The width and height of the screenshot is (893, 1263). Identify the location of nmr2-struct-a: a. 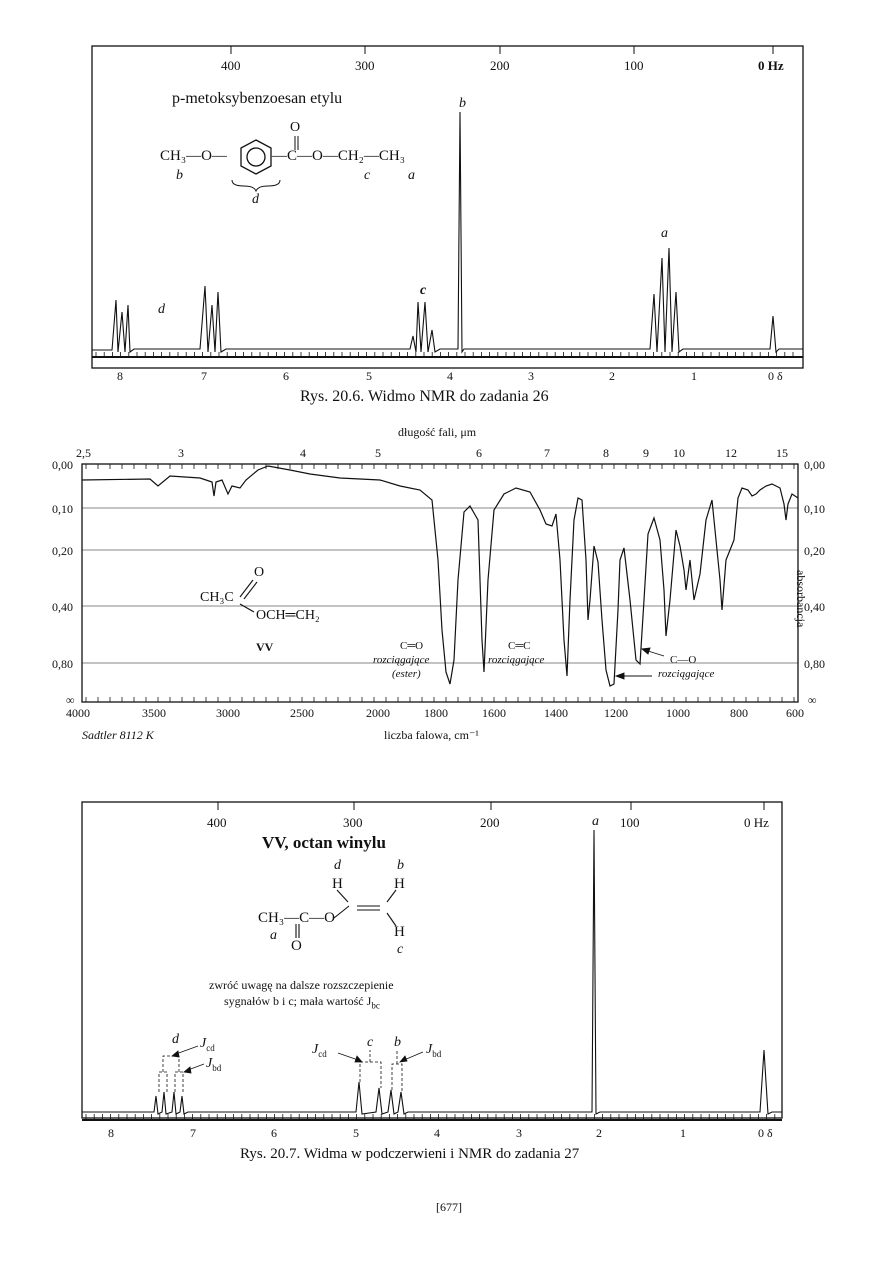
(273, 935).